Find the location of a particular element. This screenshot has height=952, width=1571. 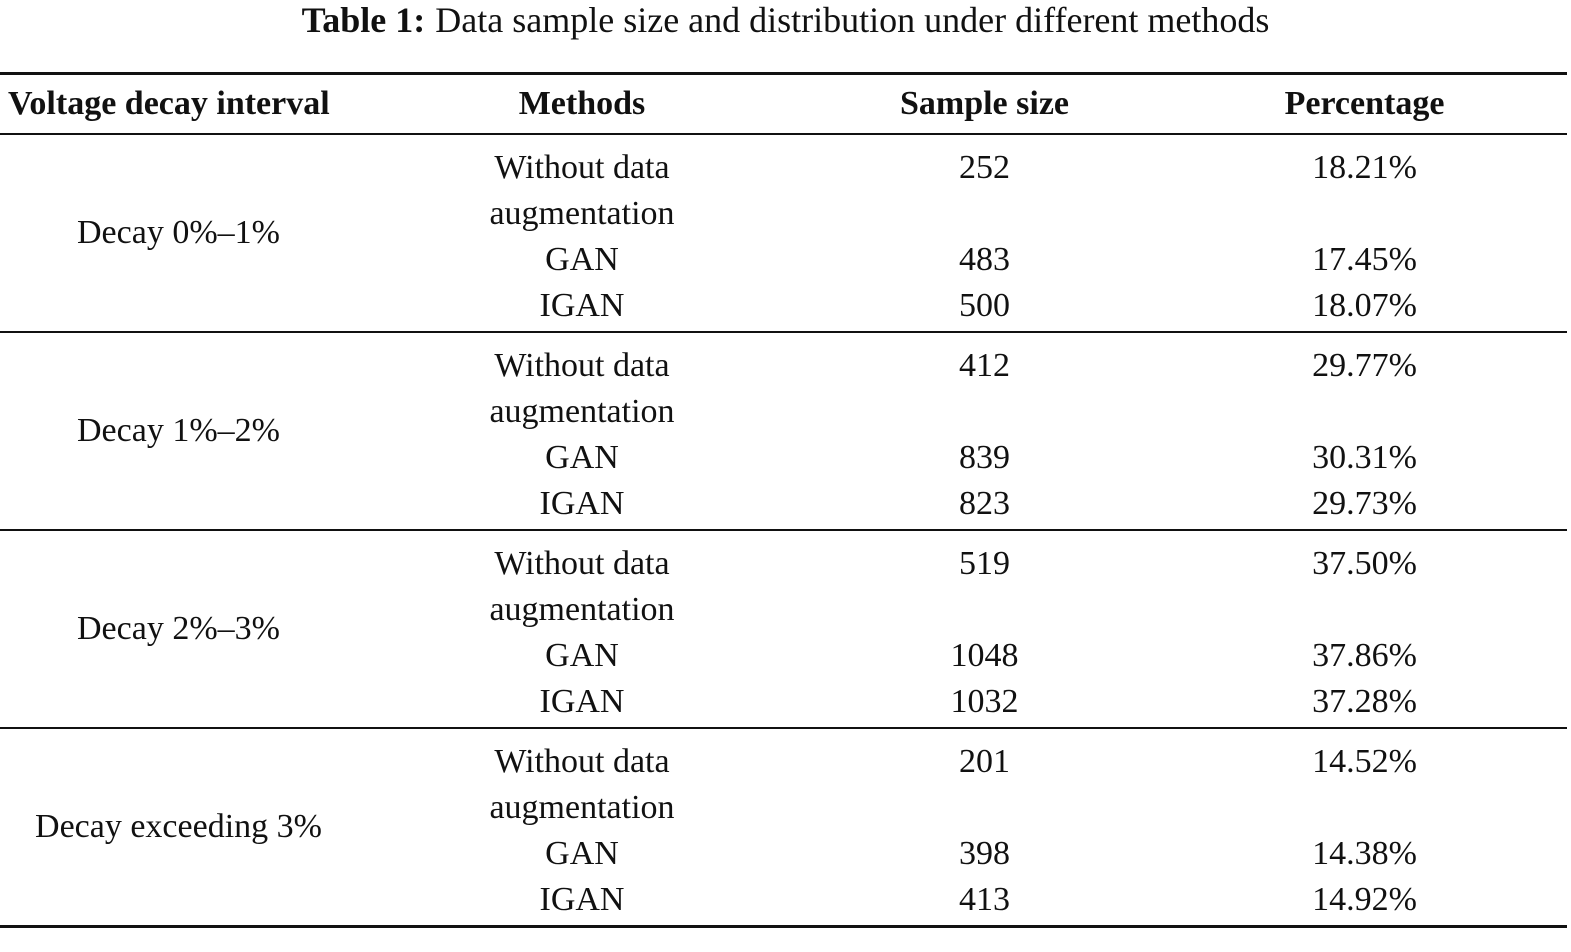

percentage-cell: 37.50% is located at coordinates (1364, 563).